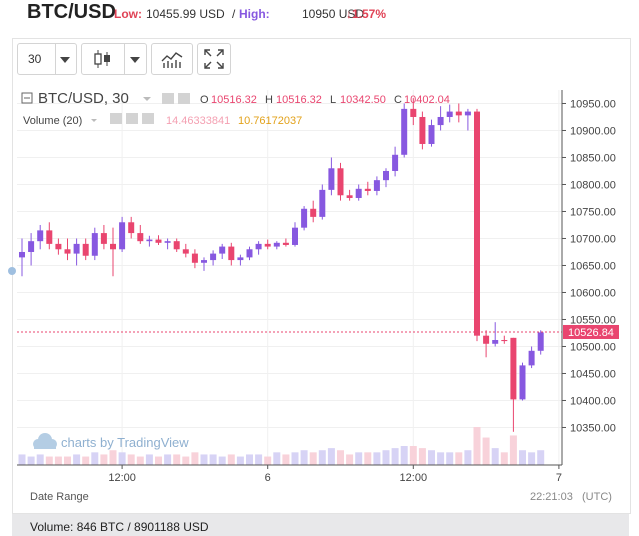 This screenshot has width=639, height=536. Describe the element at coordinates (114, 59) in the screenshot. I see `chart-type-select` at that location.